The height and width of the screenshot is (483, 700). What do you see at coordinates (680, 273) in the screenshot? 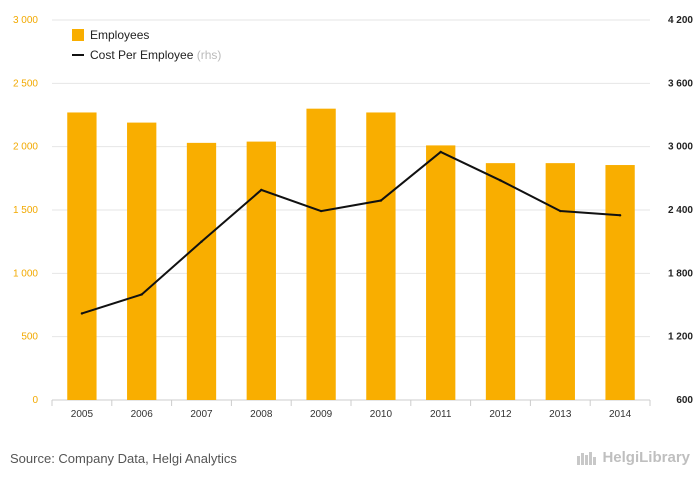
I see `y-right-tick-label: 1 800` at bounding box center [680, 273].